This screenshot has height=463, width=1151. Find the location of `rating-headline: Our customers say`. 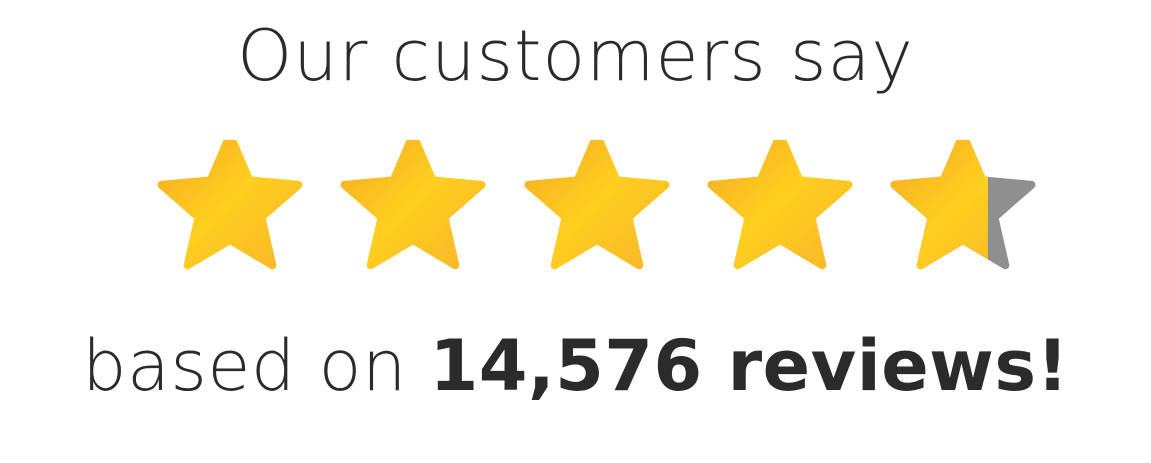

rating-headline: Our customers say is located at coordinates (575, 56).